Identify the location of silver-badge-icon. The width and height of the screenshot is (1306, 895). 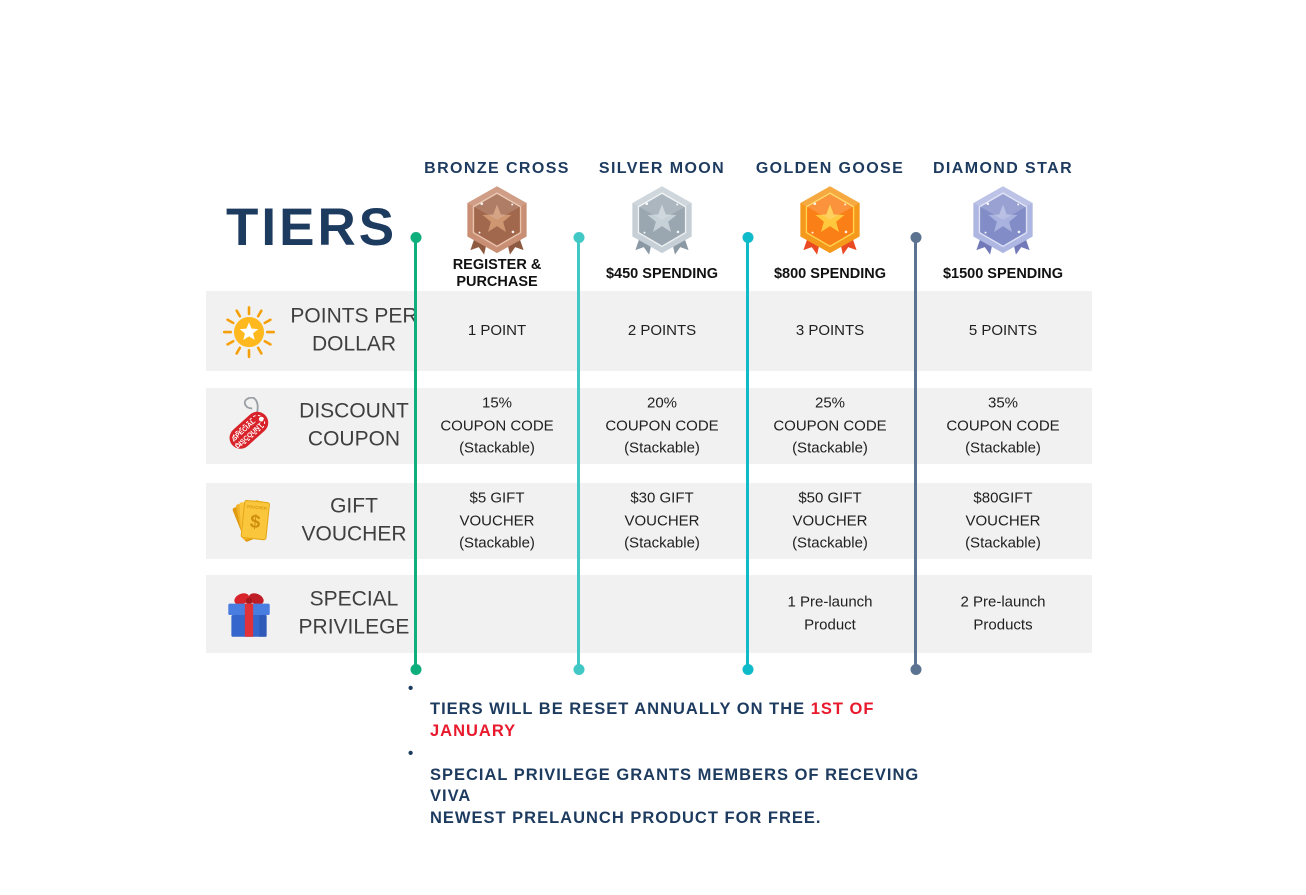
(662, 220).